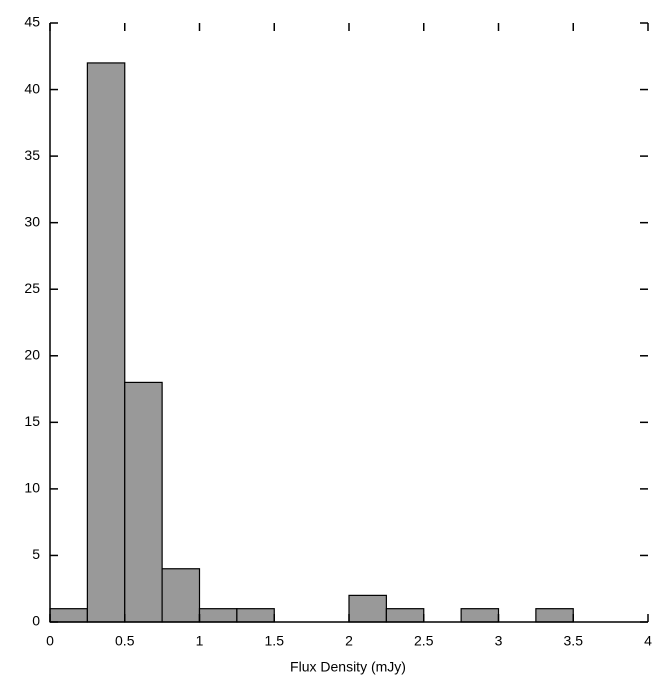  I want to click on x-axis-label: Flux Density (mJy), so click(348, 667).